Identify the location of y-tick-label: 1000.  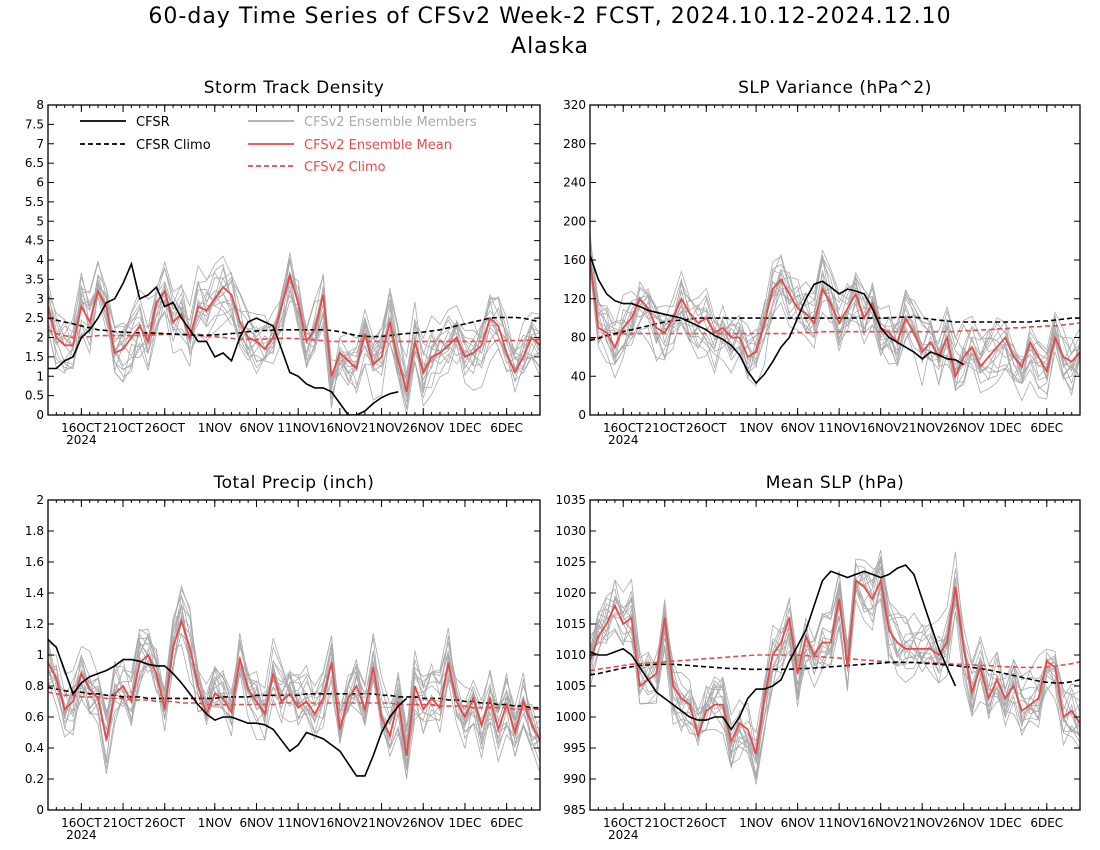
(570, 717).